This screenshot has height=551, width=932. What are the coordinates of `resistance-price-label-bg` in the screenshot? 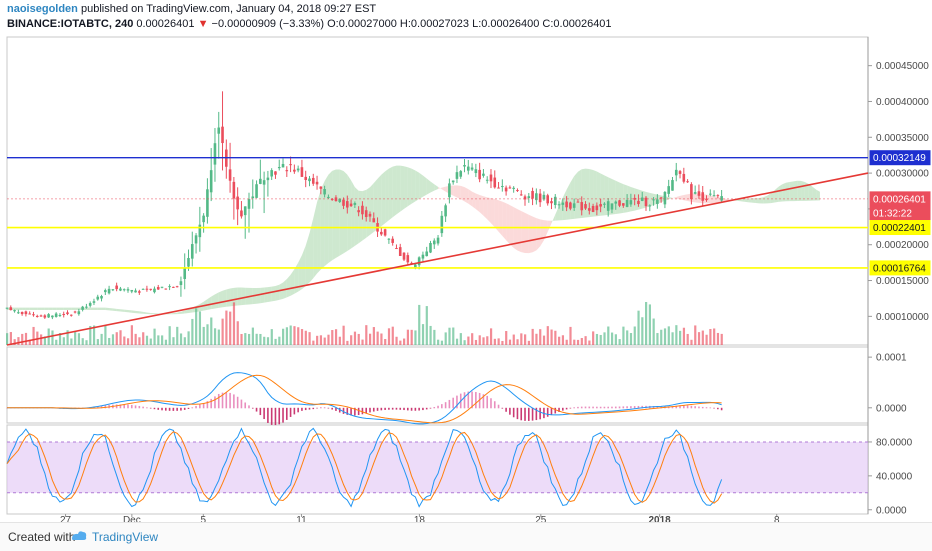 It's located at (900, 158).